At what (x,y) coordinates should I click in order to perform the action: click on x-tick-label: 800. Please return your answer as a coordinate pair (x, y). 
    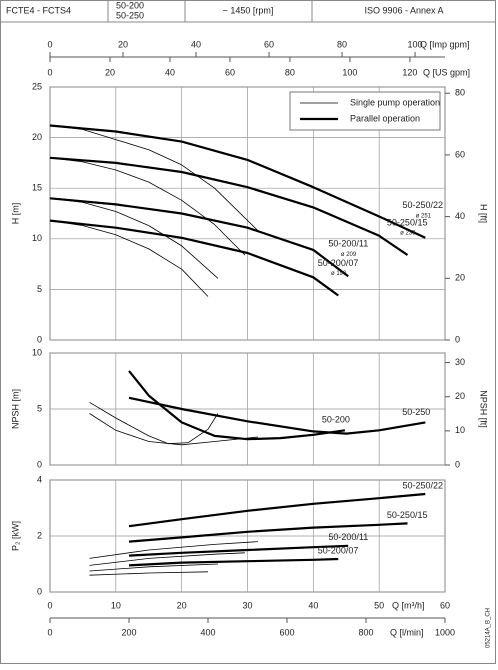
    Looking at the image, I should click on (365, 632).